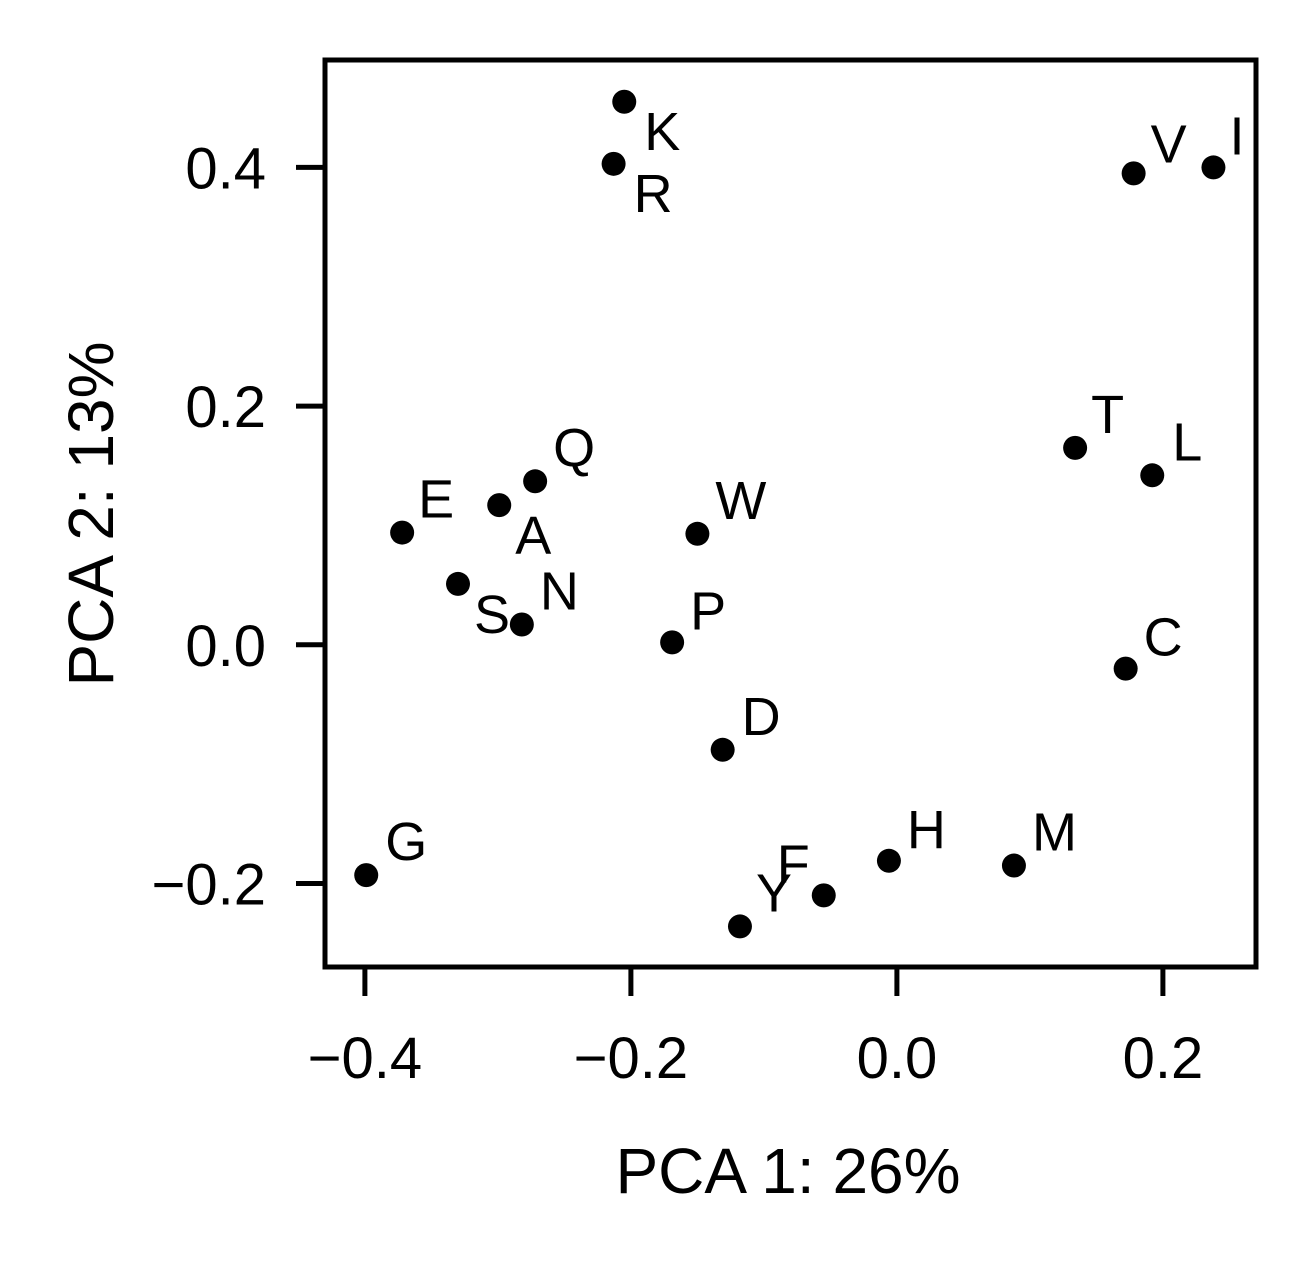 The height and width of the screenshot is (1270, 1314). Describe the element at coordinates (662, 132) in the screenshot. I see `point-label: K` at that location.